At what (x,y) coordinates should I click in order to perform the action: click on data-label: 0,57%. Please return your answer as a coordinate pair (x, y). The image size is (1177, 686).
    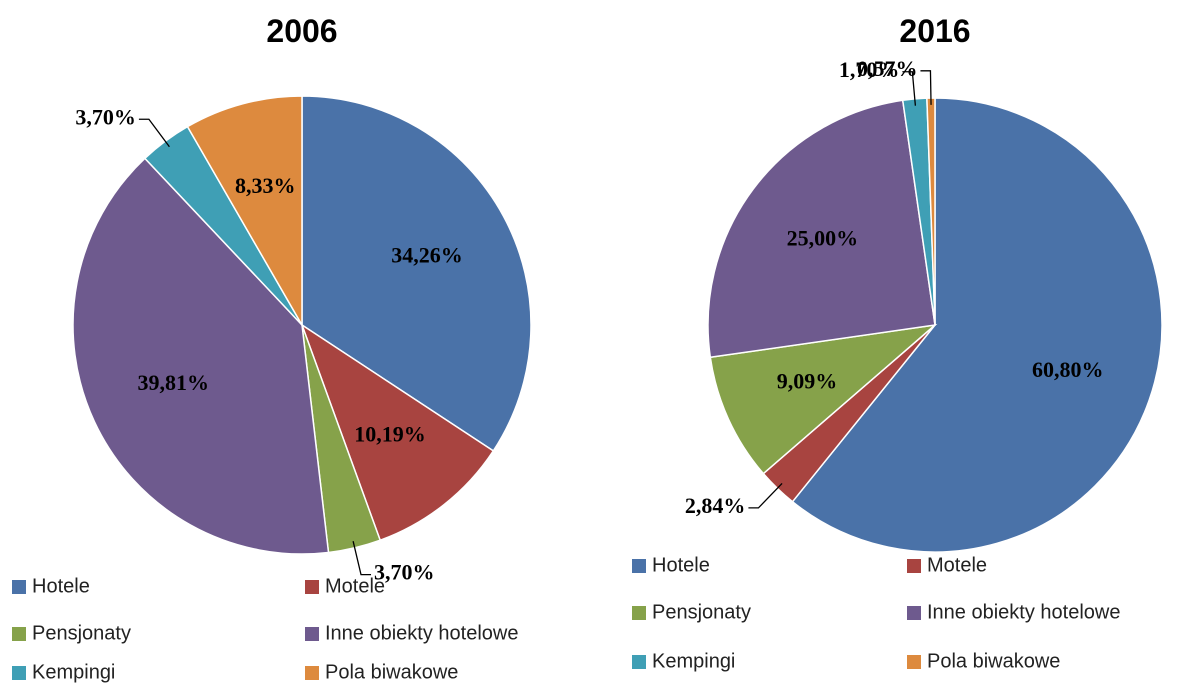
    Looking at the image, I should click on (887, 68).